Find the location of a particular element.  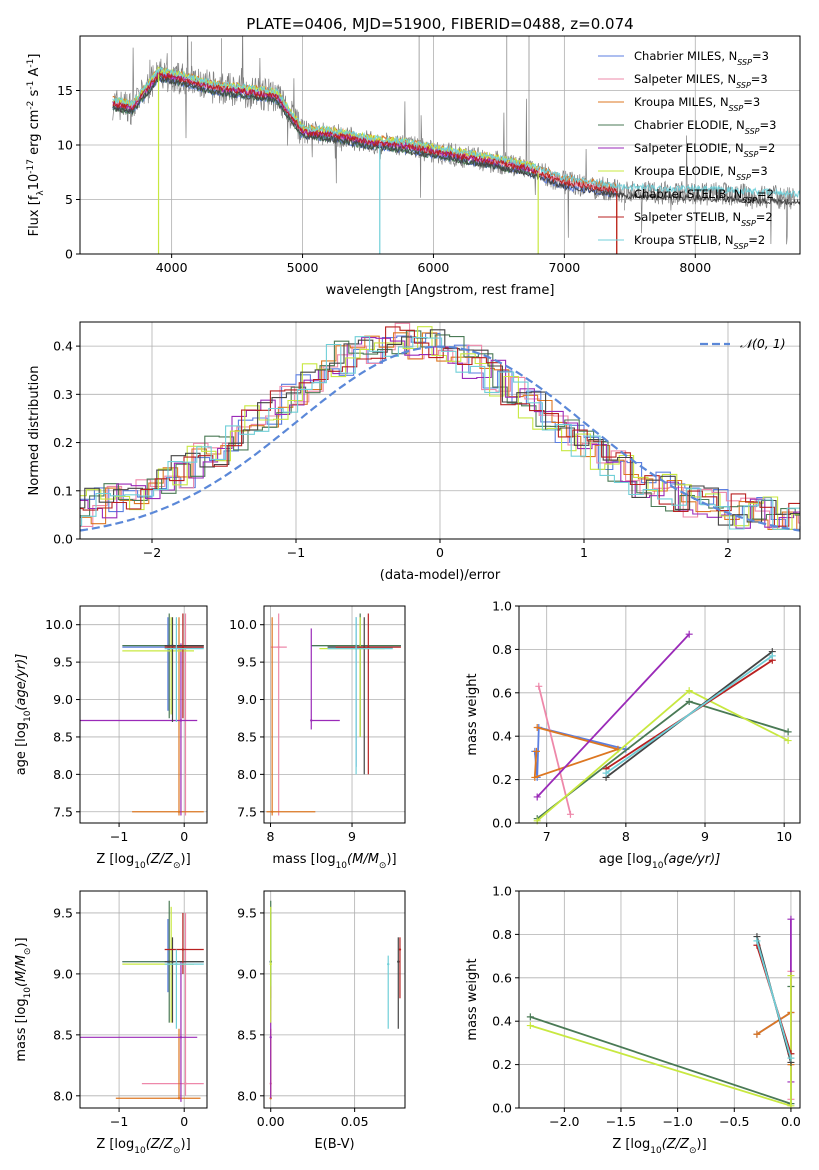

model-line-chabrier_stelib is located at coordinates (456, 140).